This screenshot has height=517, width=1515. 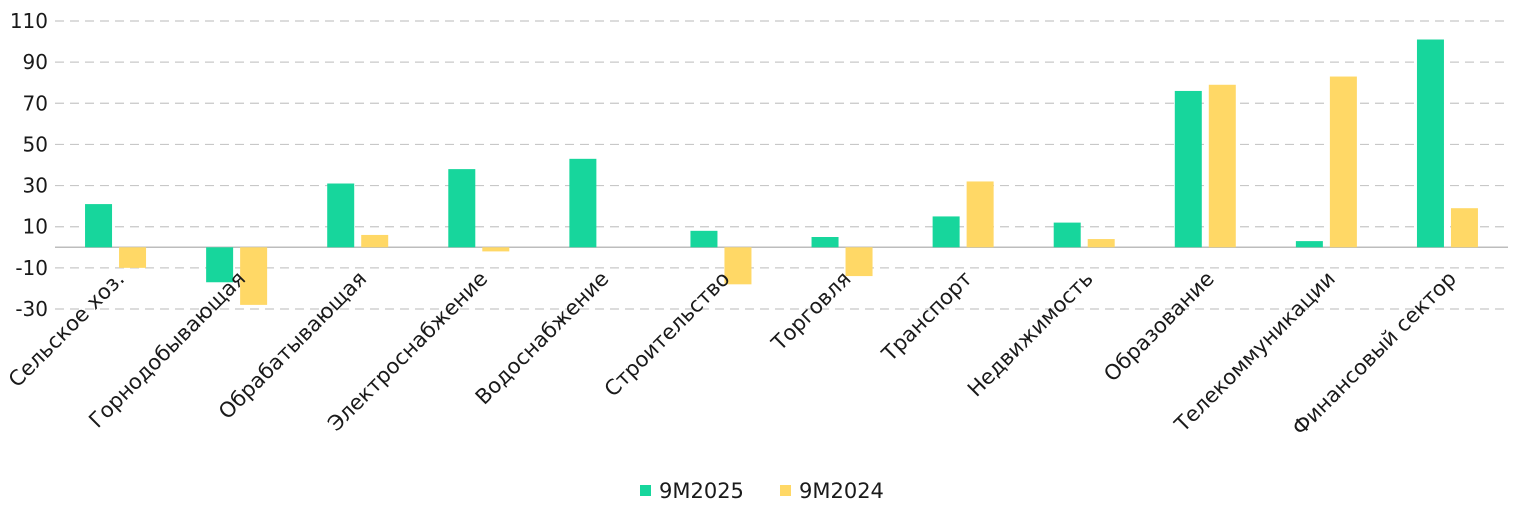 I want to click on legend-label: 9M2025, so click(x=701, y=491).